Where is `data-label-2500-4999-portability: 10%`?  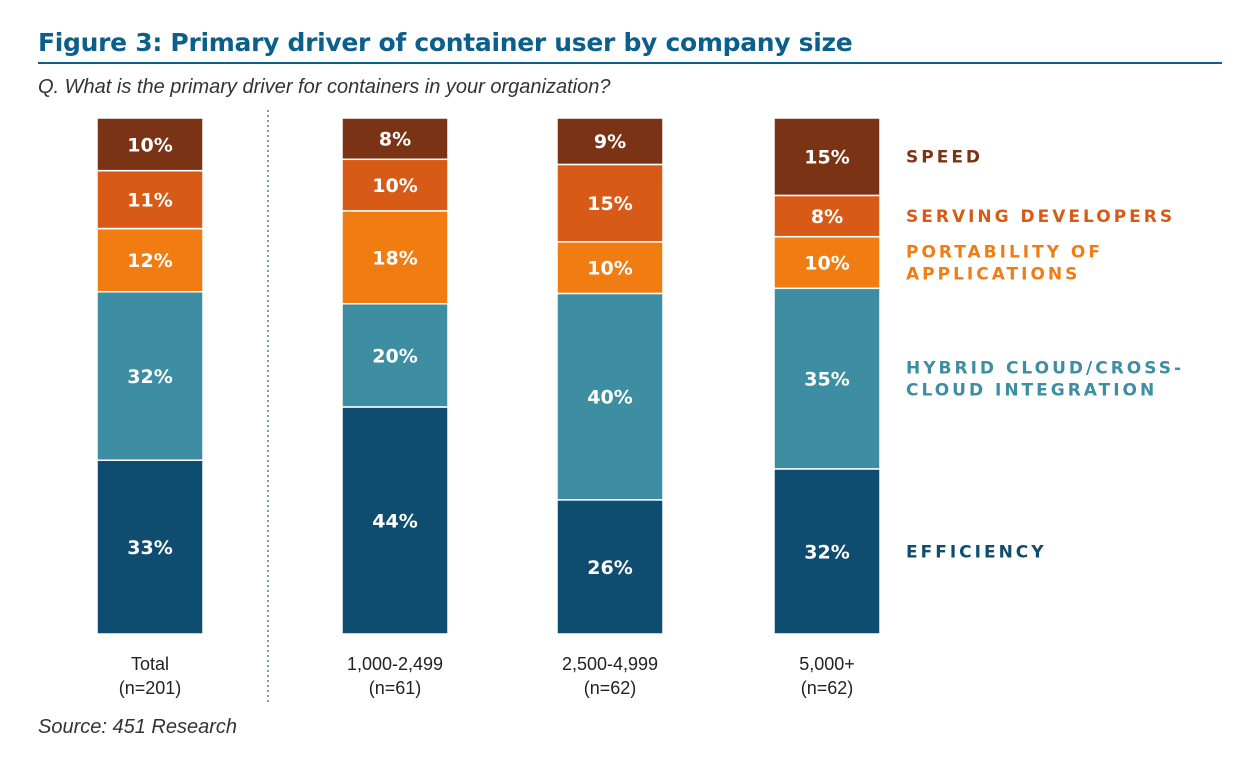
data-label-2500-4999-portability: 10% is located at coordinates (609, 269).